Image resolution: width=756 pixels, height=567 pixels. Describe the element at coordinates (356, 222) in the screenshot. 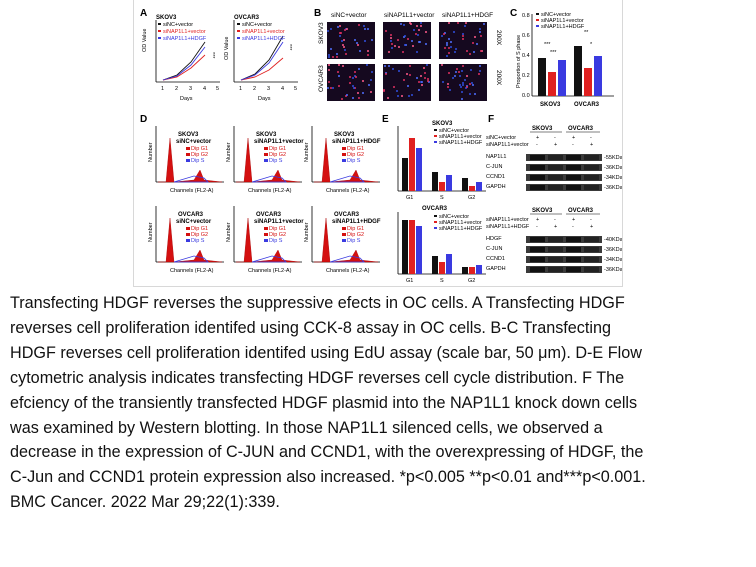

I see `group-label: siNAP1L1+HDGF` at that location.